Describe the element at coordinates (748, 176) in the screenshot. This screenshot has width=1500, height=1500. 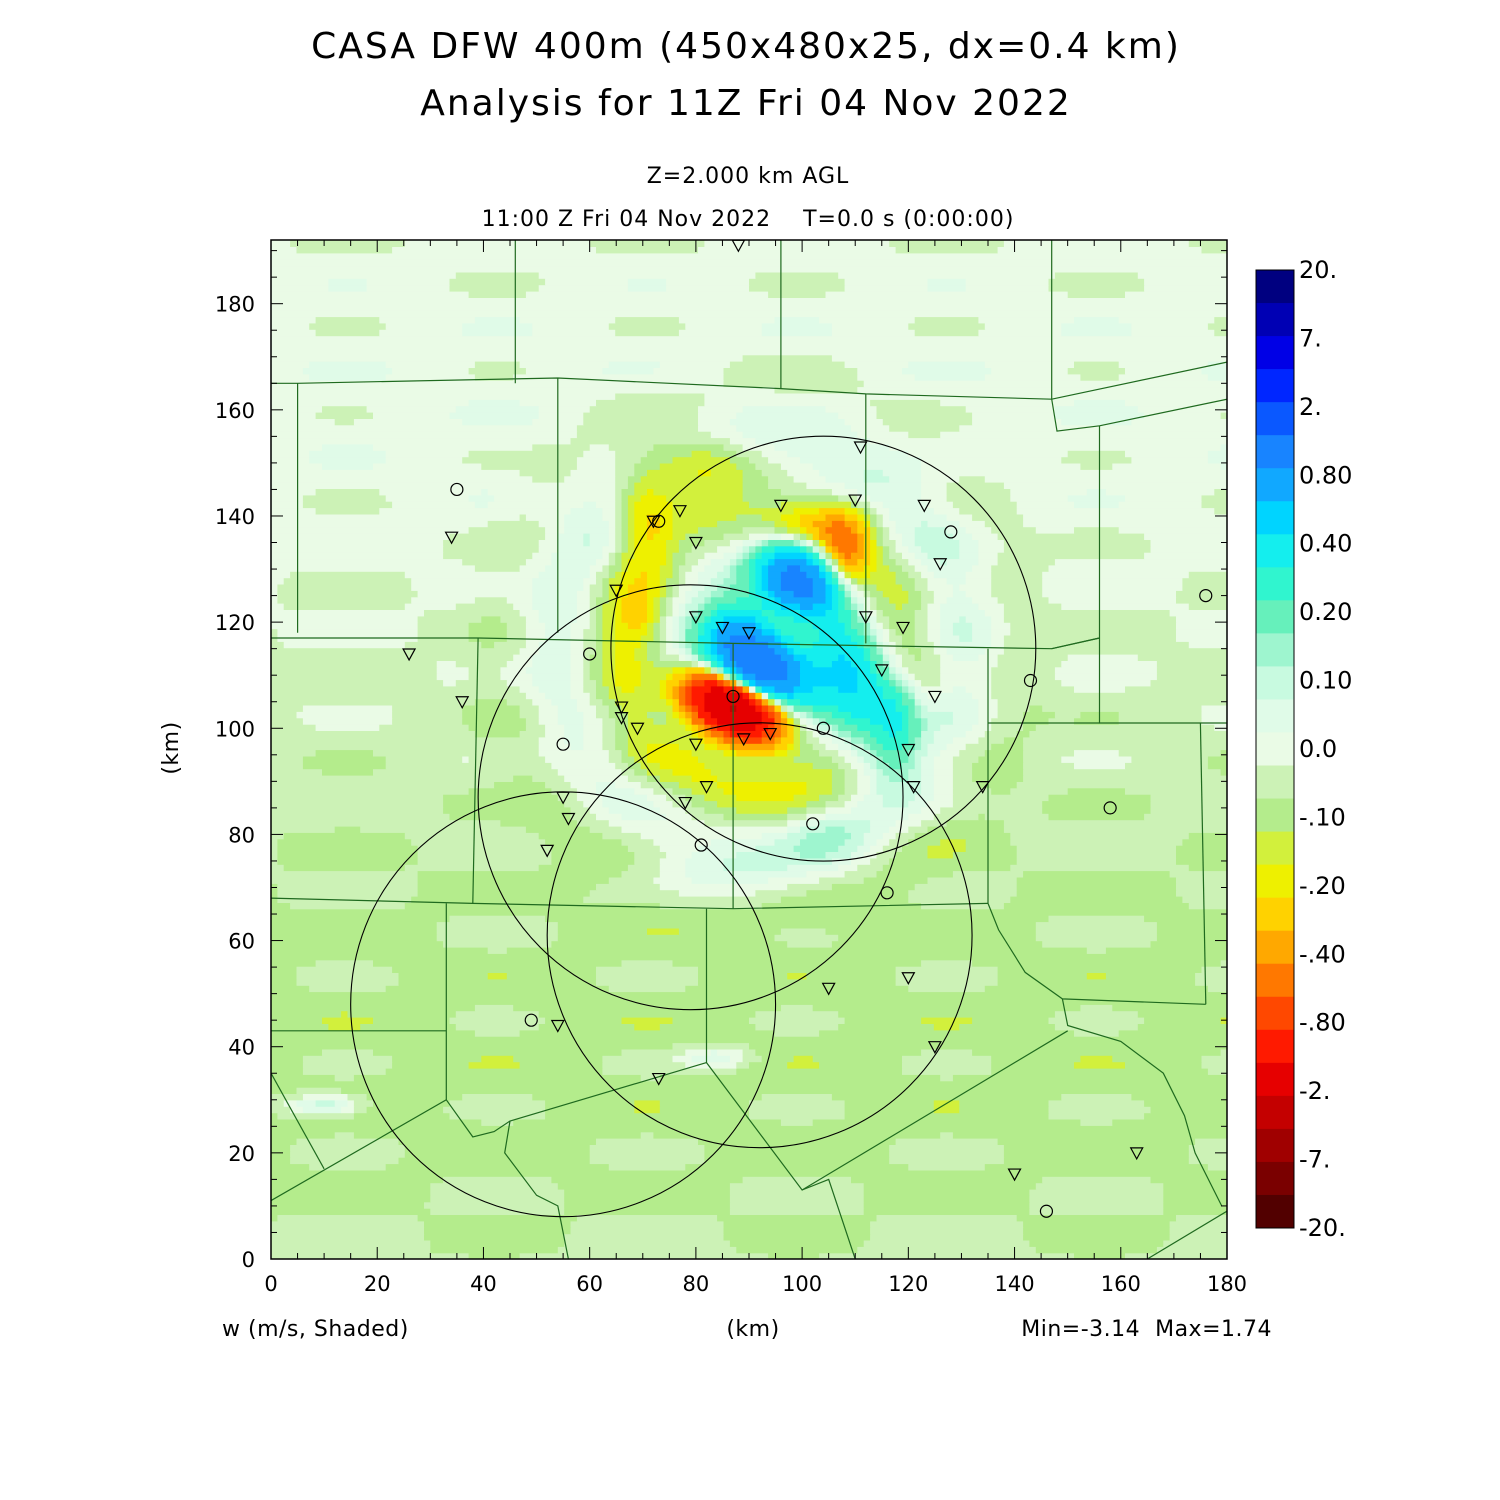
I see `level-label: Z=2.000 km AGL` at that location.